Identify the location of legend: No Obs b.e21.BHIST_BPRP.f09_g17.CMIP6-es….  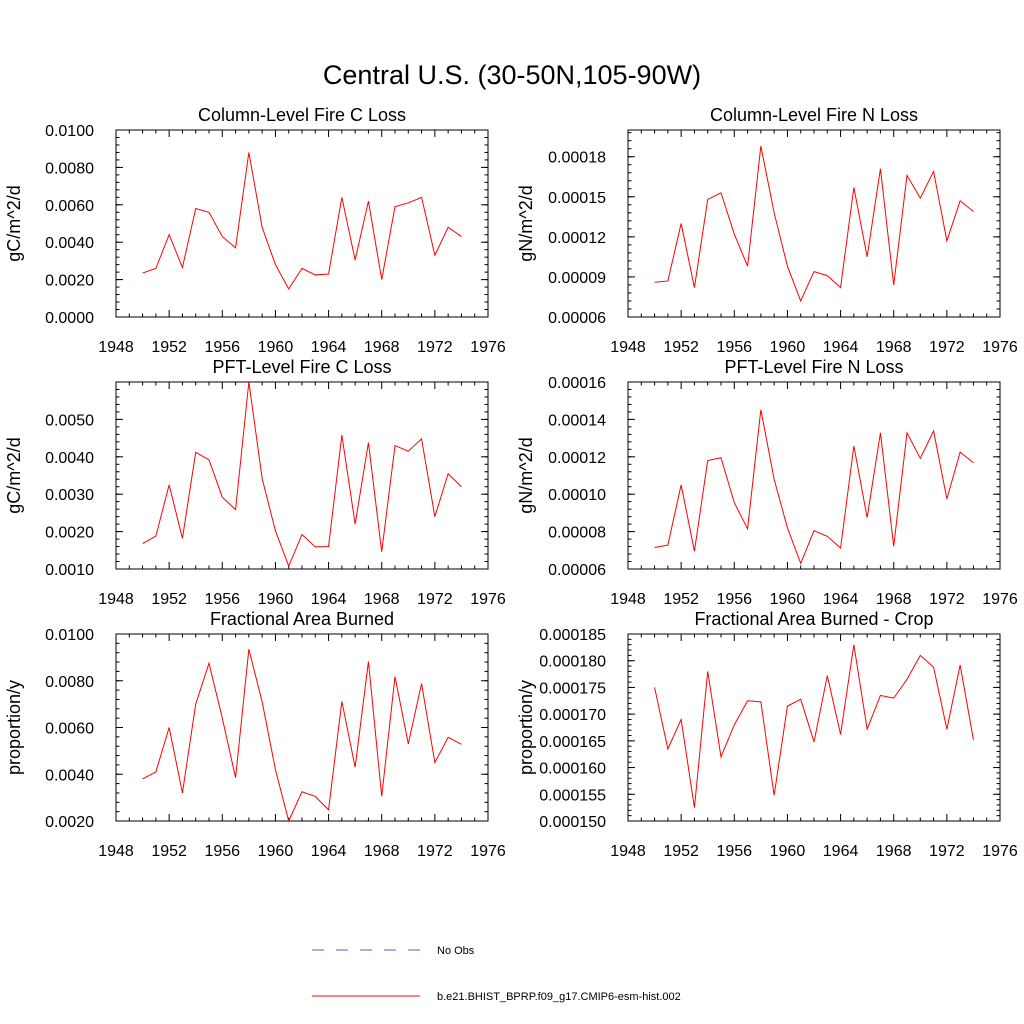
(496, 974).